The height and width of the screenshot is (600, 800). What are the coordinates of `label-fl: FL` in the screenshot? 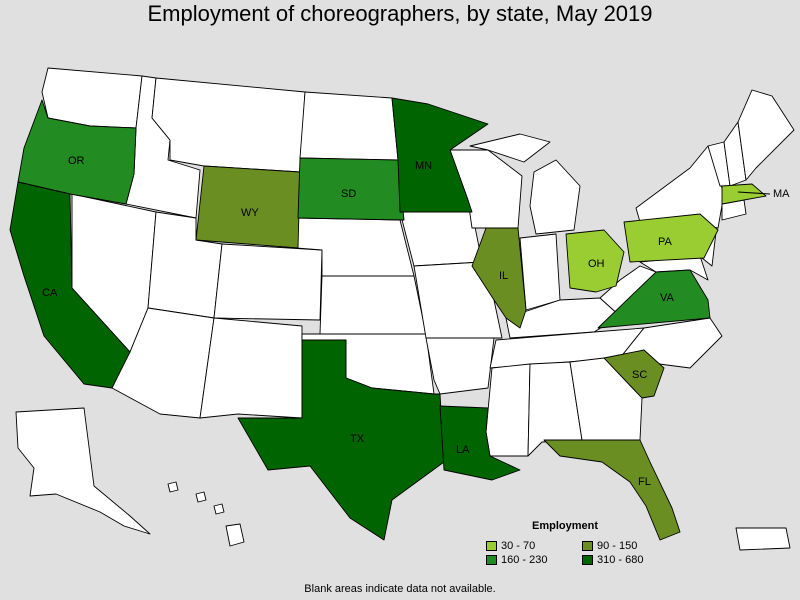 It's located at (644, 482).